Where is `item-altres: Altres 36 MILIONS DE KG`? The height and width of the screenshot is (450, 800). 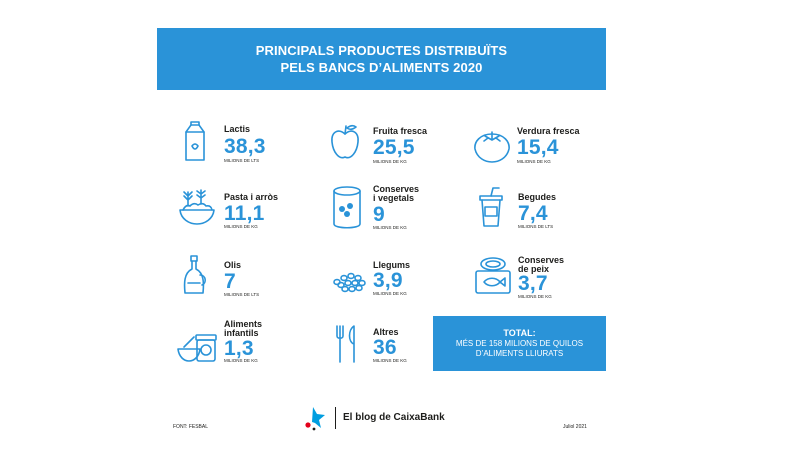 item-altres: Altres 36 MILIONS DE KG is located at coordinates (387, 347).